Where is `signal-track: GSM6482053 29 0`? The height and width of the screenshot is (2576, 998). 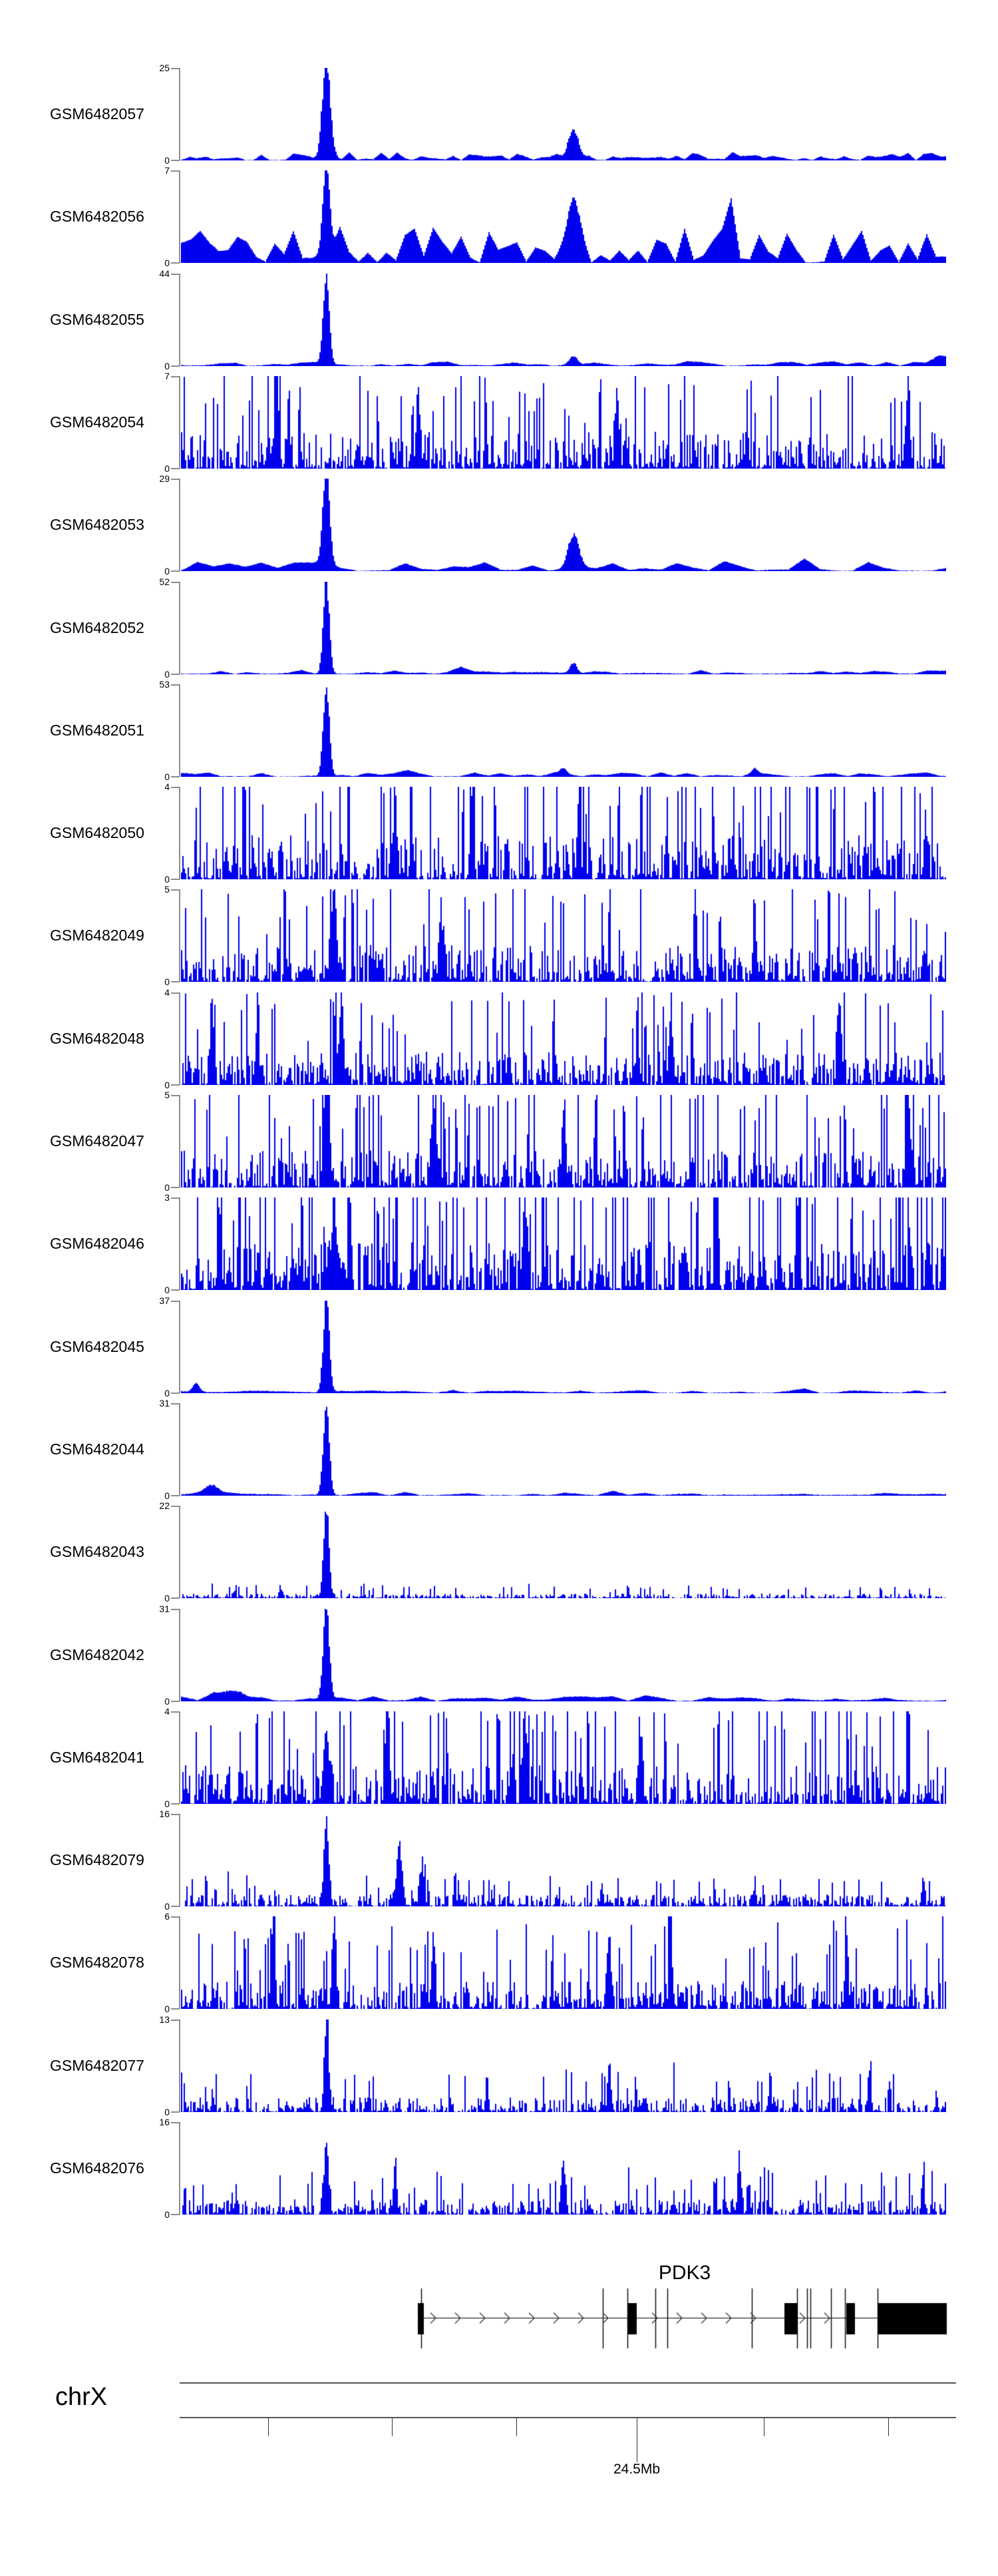 signal-track: GSM6482053 29 0 is located at coordinates (499, 524).